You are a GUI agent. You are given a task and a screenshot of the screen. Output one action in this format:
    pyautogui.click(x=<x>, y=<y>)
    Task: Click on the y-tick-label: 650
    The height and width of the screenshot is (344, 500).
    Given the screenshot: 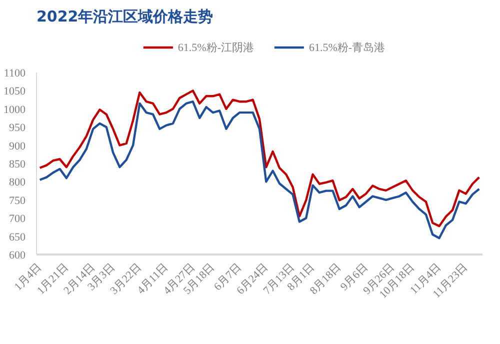 What is the action you would take?
    pyautogui.click(x=17, y=237)
    